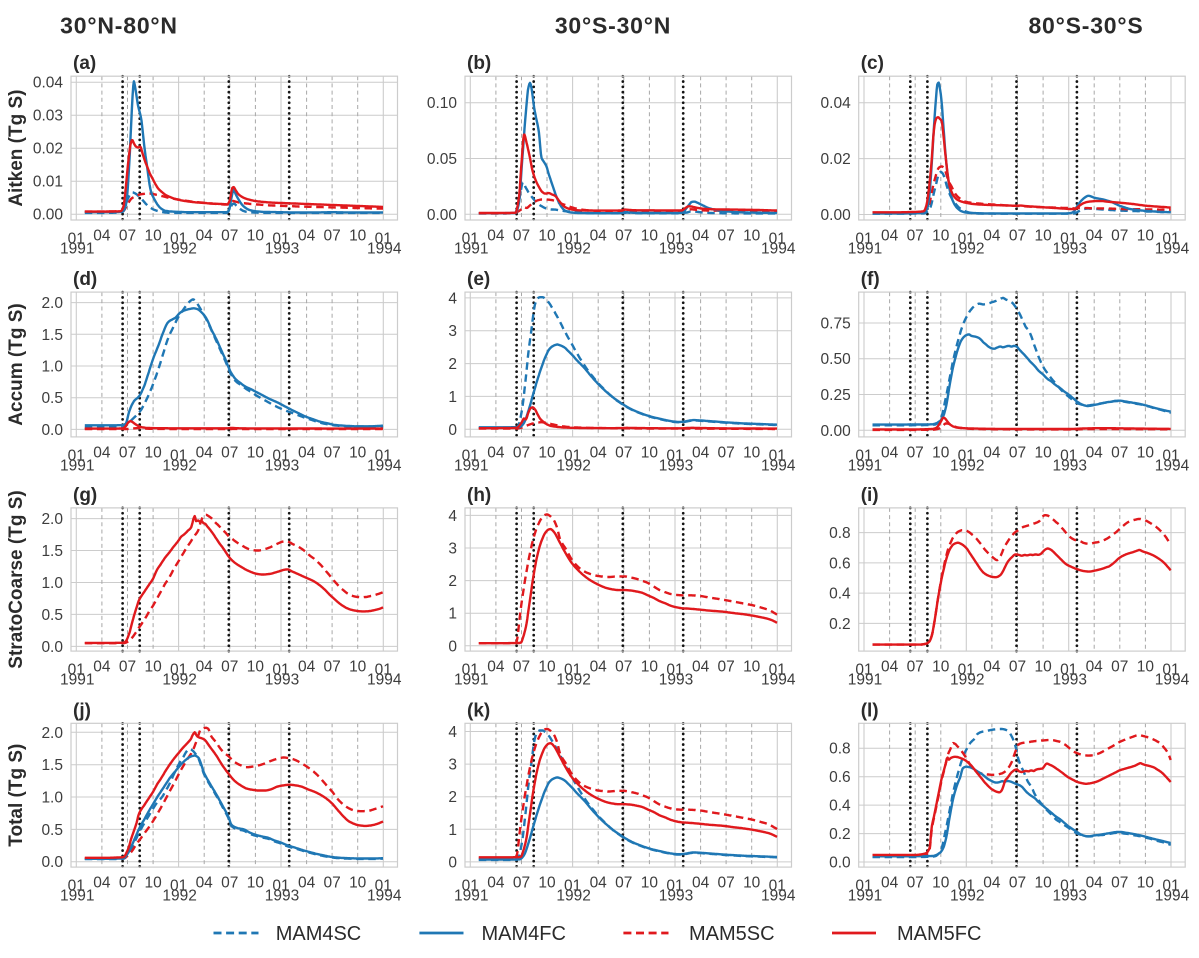  I want to click on svg-text: 80°S-30°S, so click(1085, 26).